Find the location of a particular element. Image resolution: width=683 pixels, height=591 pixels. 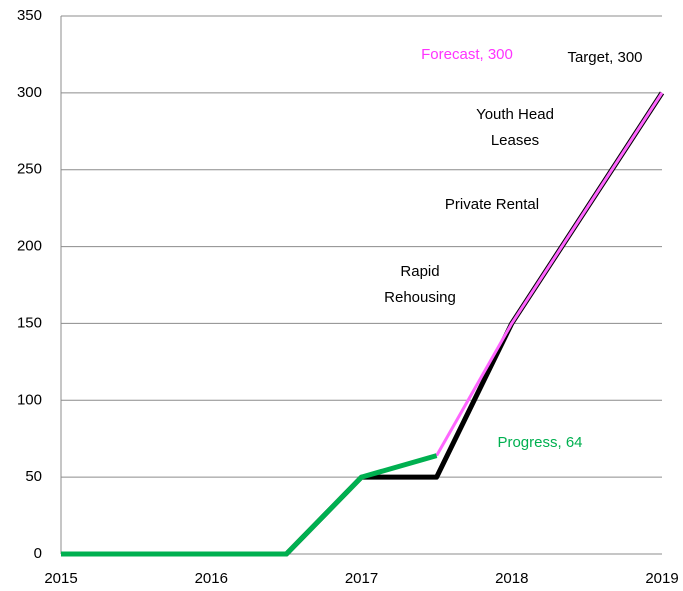

y-tick-label: 50 is located at coordinates (33, 476).